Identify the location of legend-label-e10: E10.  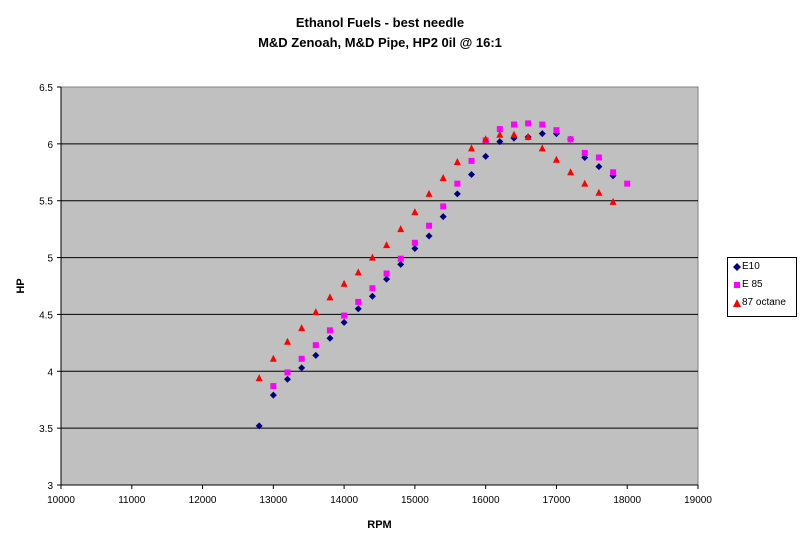
(751, 266).